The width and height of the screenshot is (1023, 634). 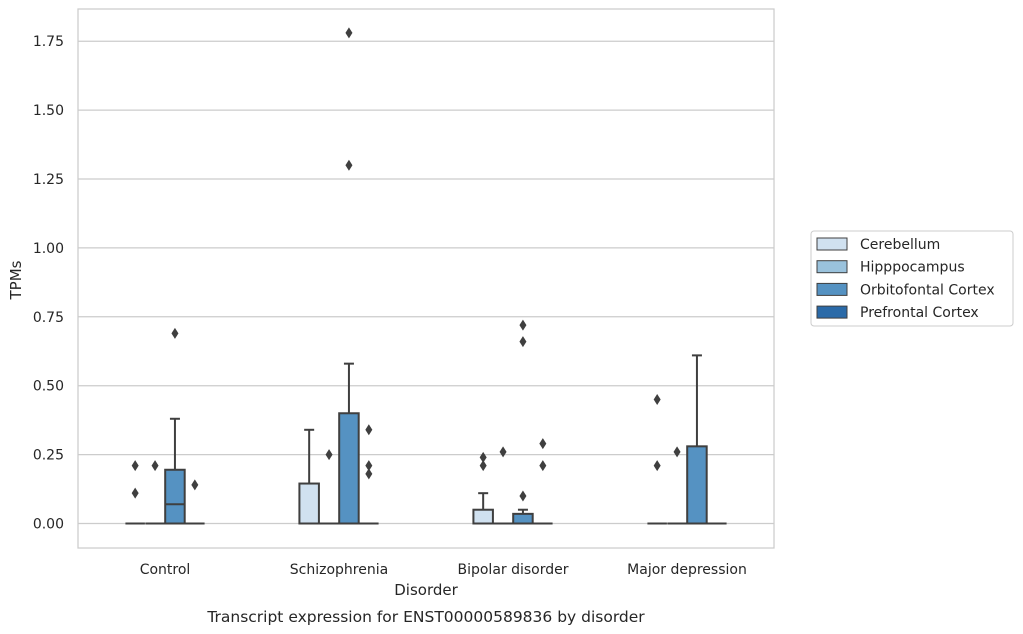 What do you see at coordinates (48, 387) in the screenshot?
I see `y-tick-label: 0.50` at bounding box center [48, 387].